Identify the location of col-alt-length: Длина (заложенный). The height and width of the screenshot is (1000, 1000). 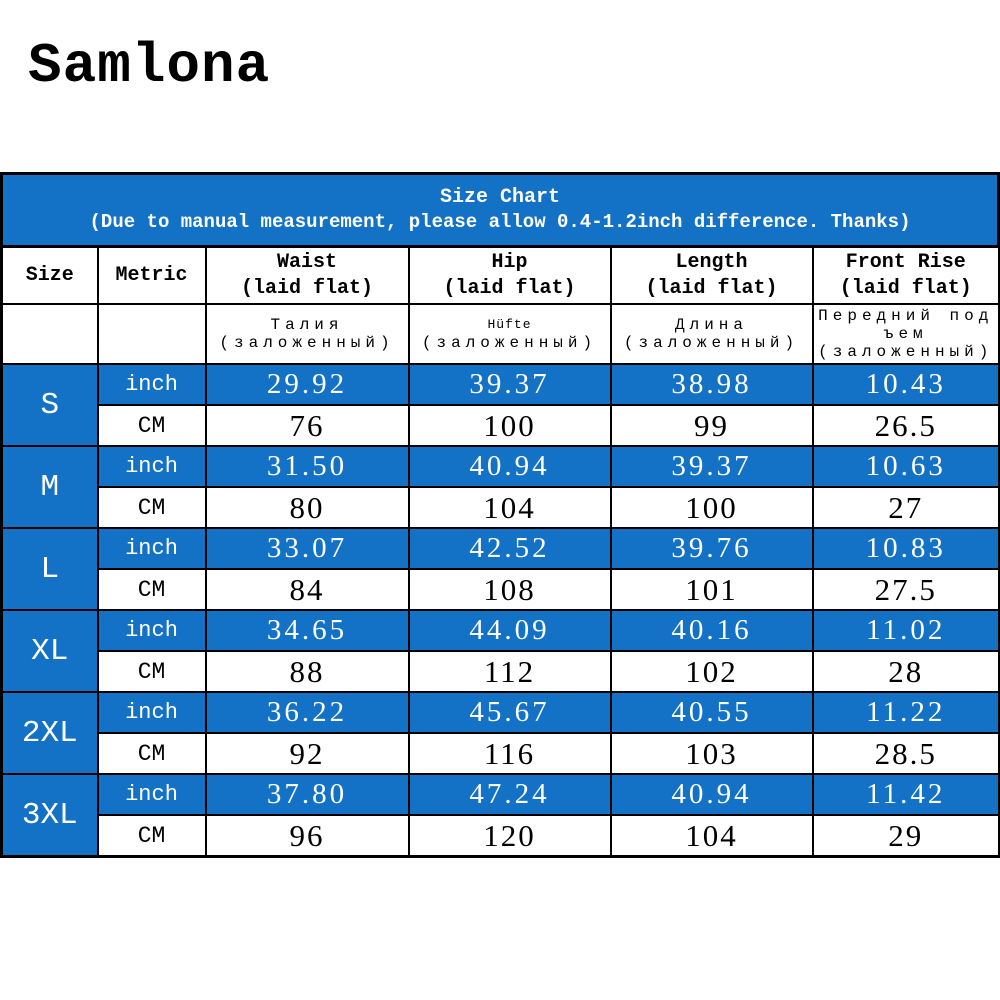
(711, 334).